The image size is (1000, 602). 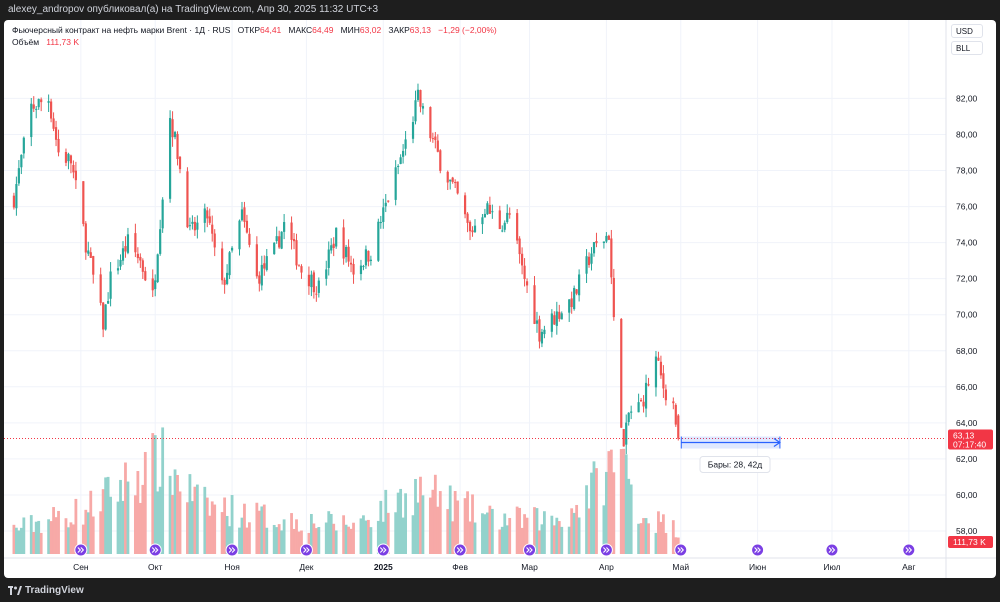 I want to click on volume-tag, so click(x=970, y=542).